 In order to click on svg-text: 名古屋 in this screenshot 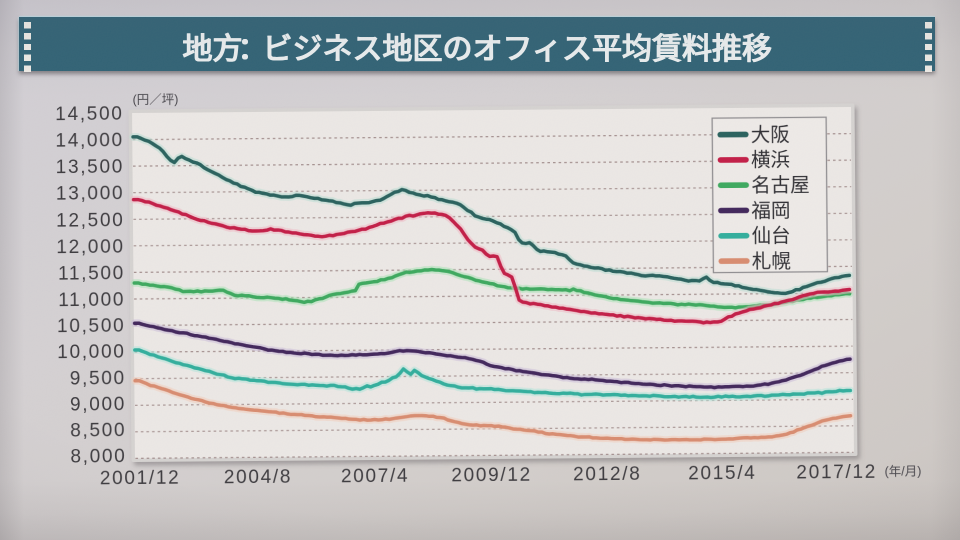, I will do `click(780, 185)`.